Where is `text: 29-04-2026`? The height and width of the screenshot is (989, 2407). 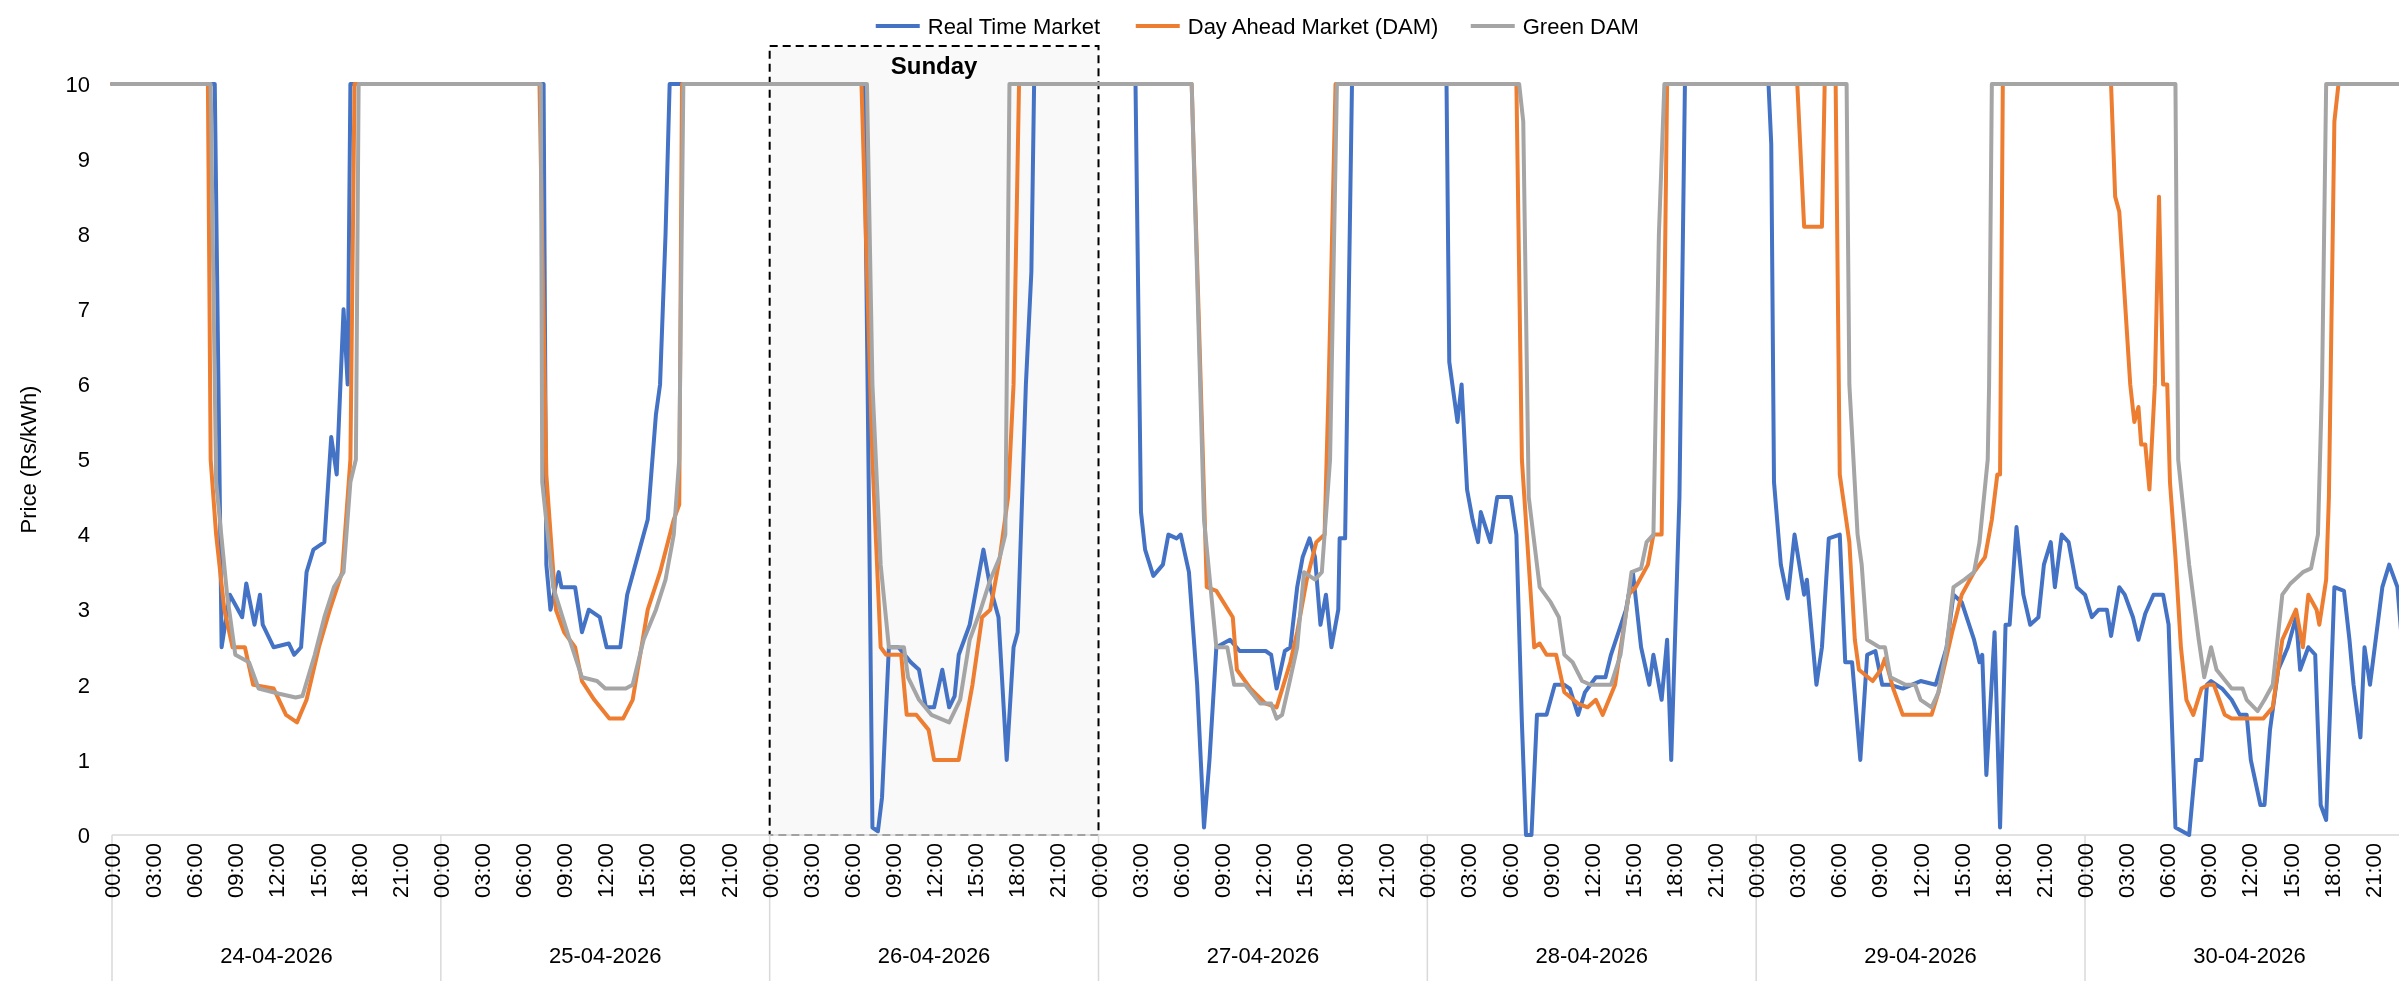
text: 29-04-2026 is located at coordinates (1920, 955).